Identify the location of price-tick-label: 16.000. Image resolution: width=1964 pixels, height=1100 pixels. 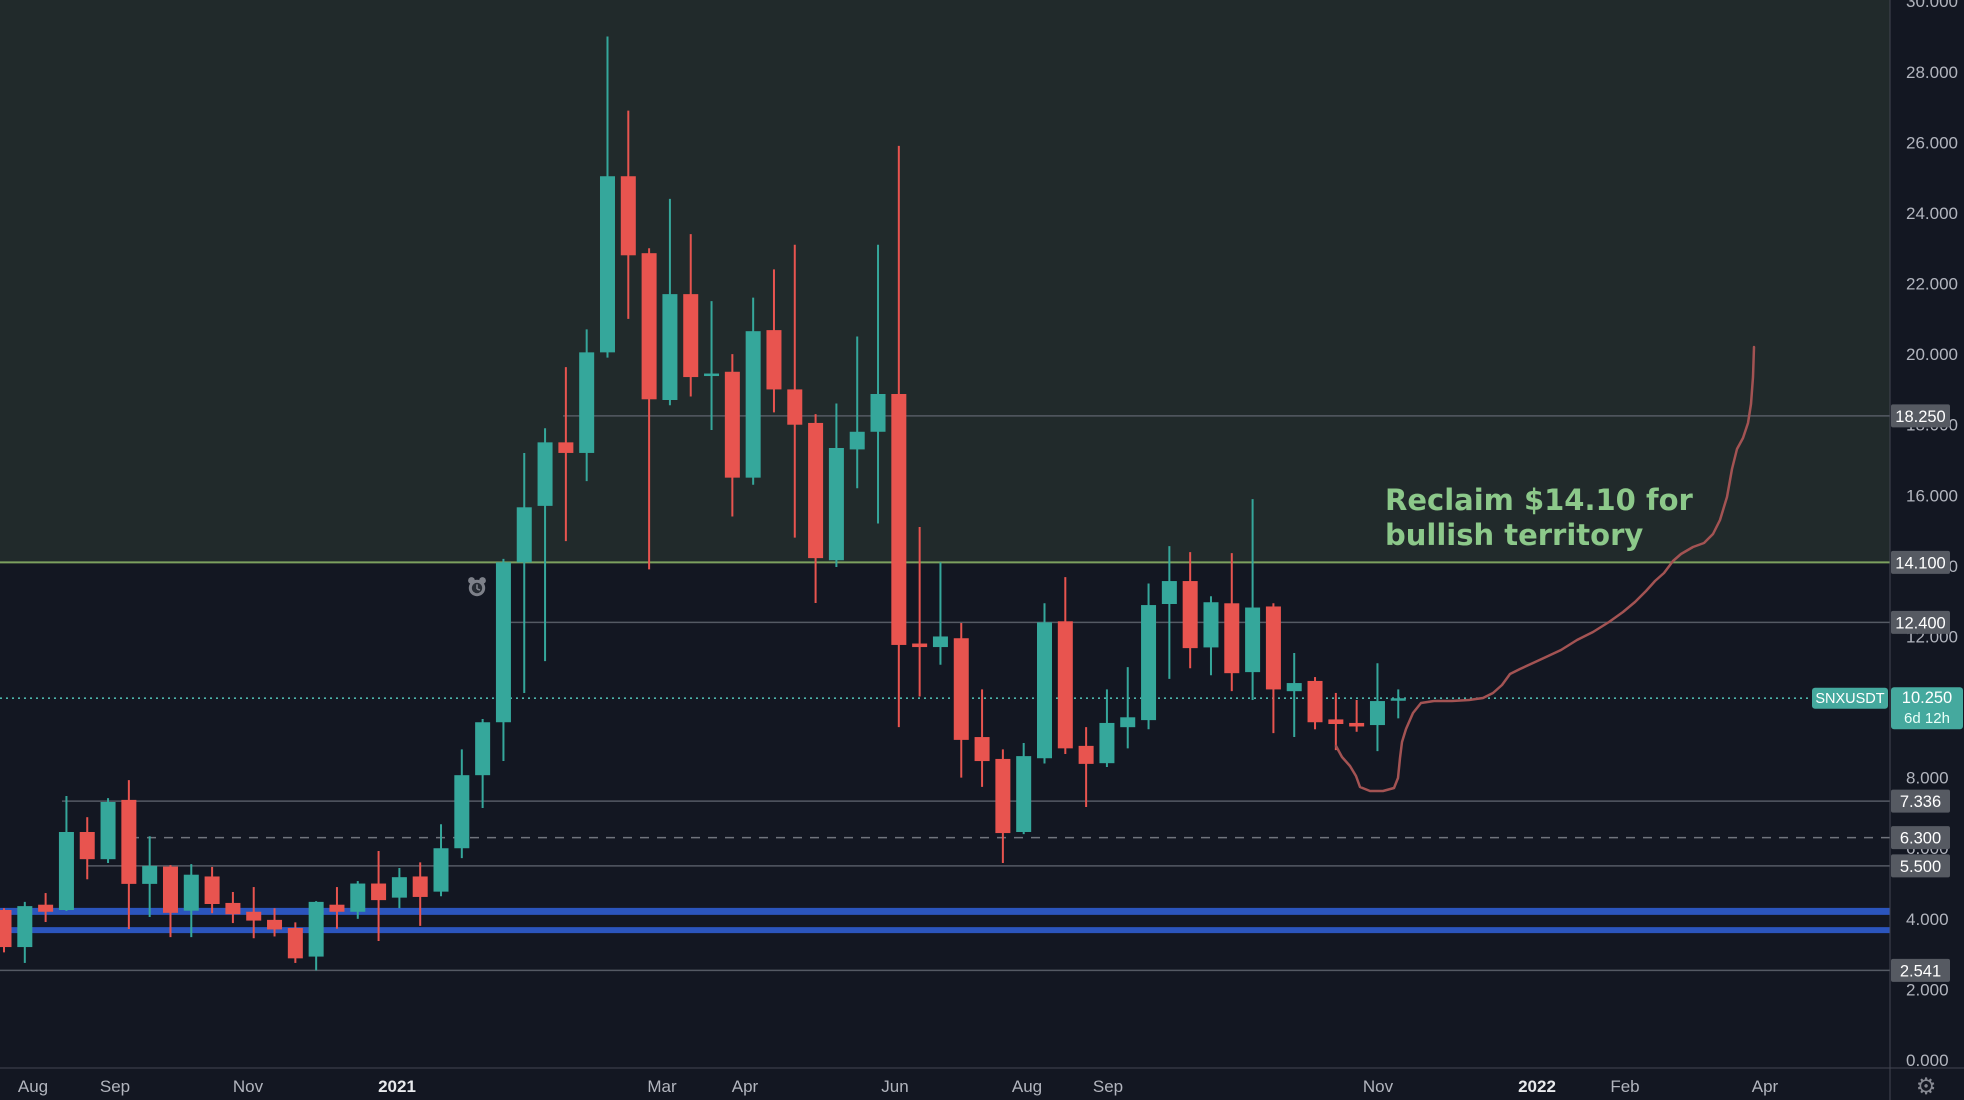
(1932, 495).